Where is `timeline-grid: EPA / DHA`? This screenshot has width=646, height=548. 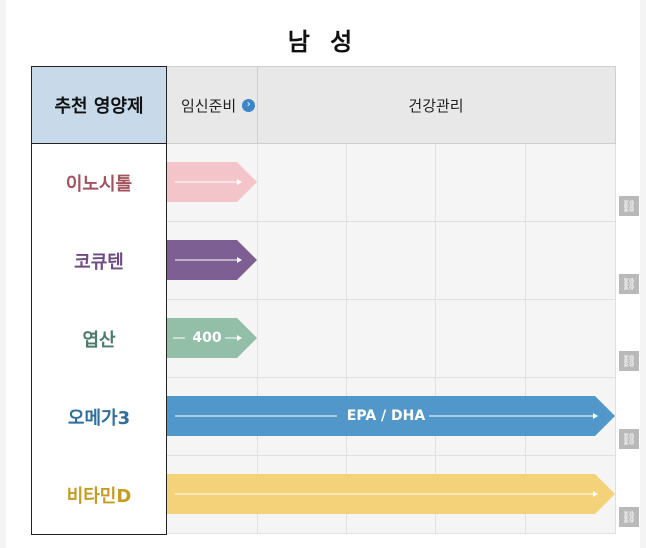 timeline-grid: EPA / DHA is located at coordinates (391, 417).